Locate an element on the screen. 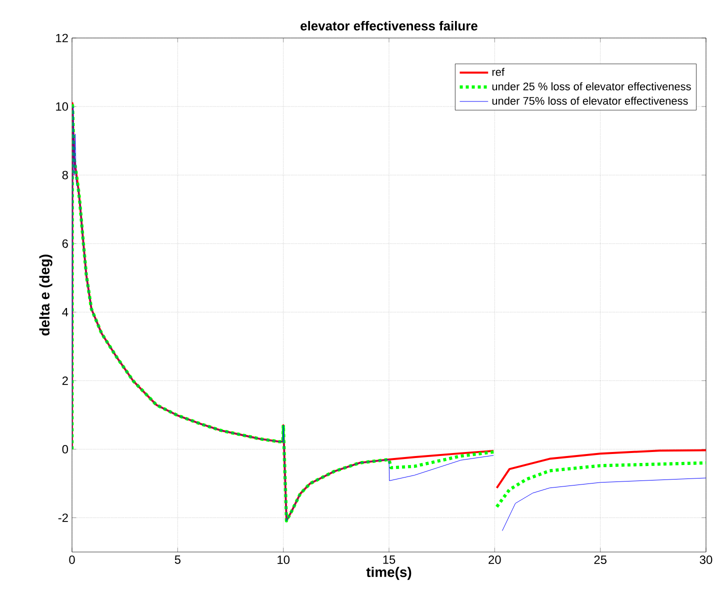 The width and height of the screenshot is (720, 600). x-tick-label: 10 is located at coordinates (284, 560).